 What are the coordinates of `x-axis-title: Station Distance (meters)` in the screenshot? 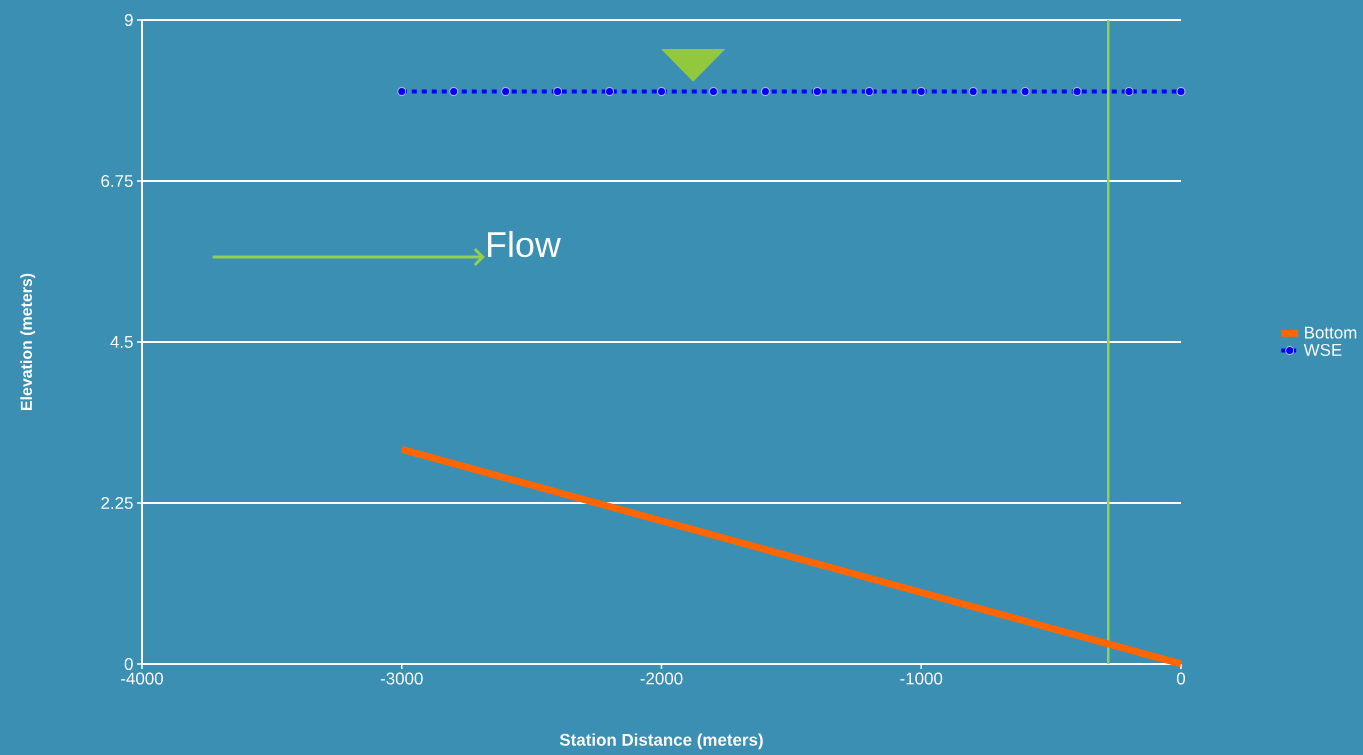 It's located at (661, 741).